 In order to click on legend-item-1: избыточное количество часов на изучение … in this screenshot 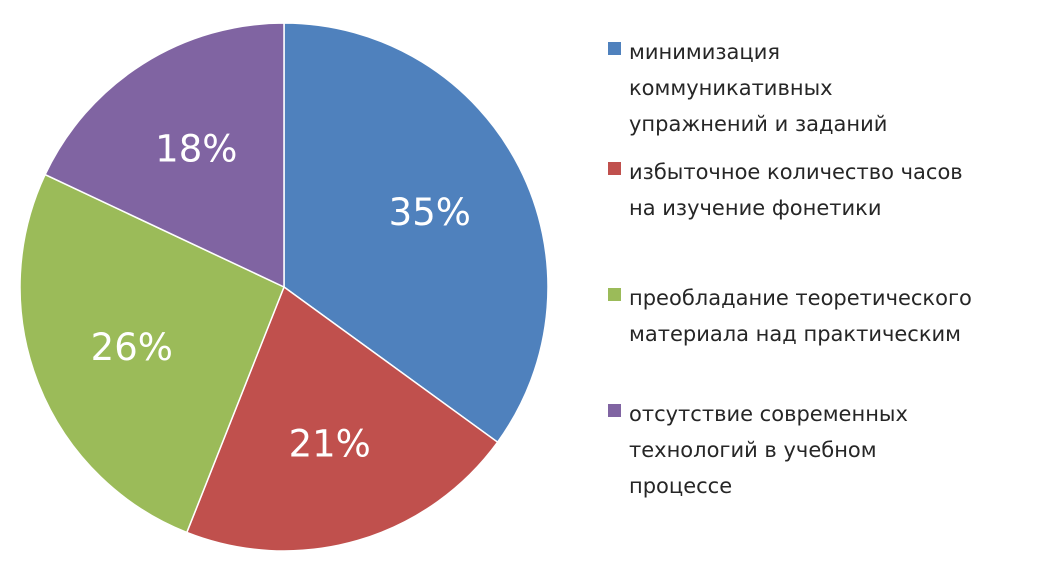, I will do `click(779, 190)`.